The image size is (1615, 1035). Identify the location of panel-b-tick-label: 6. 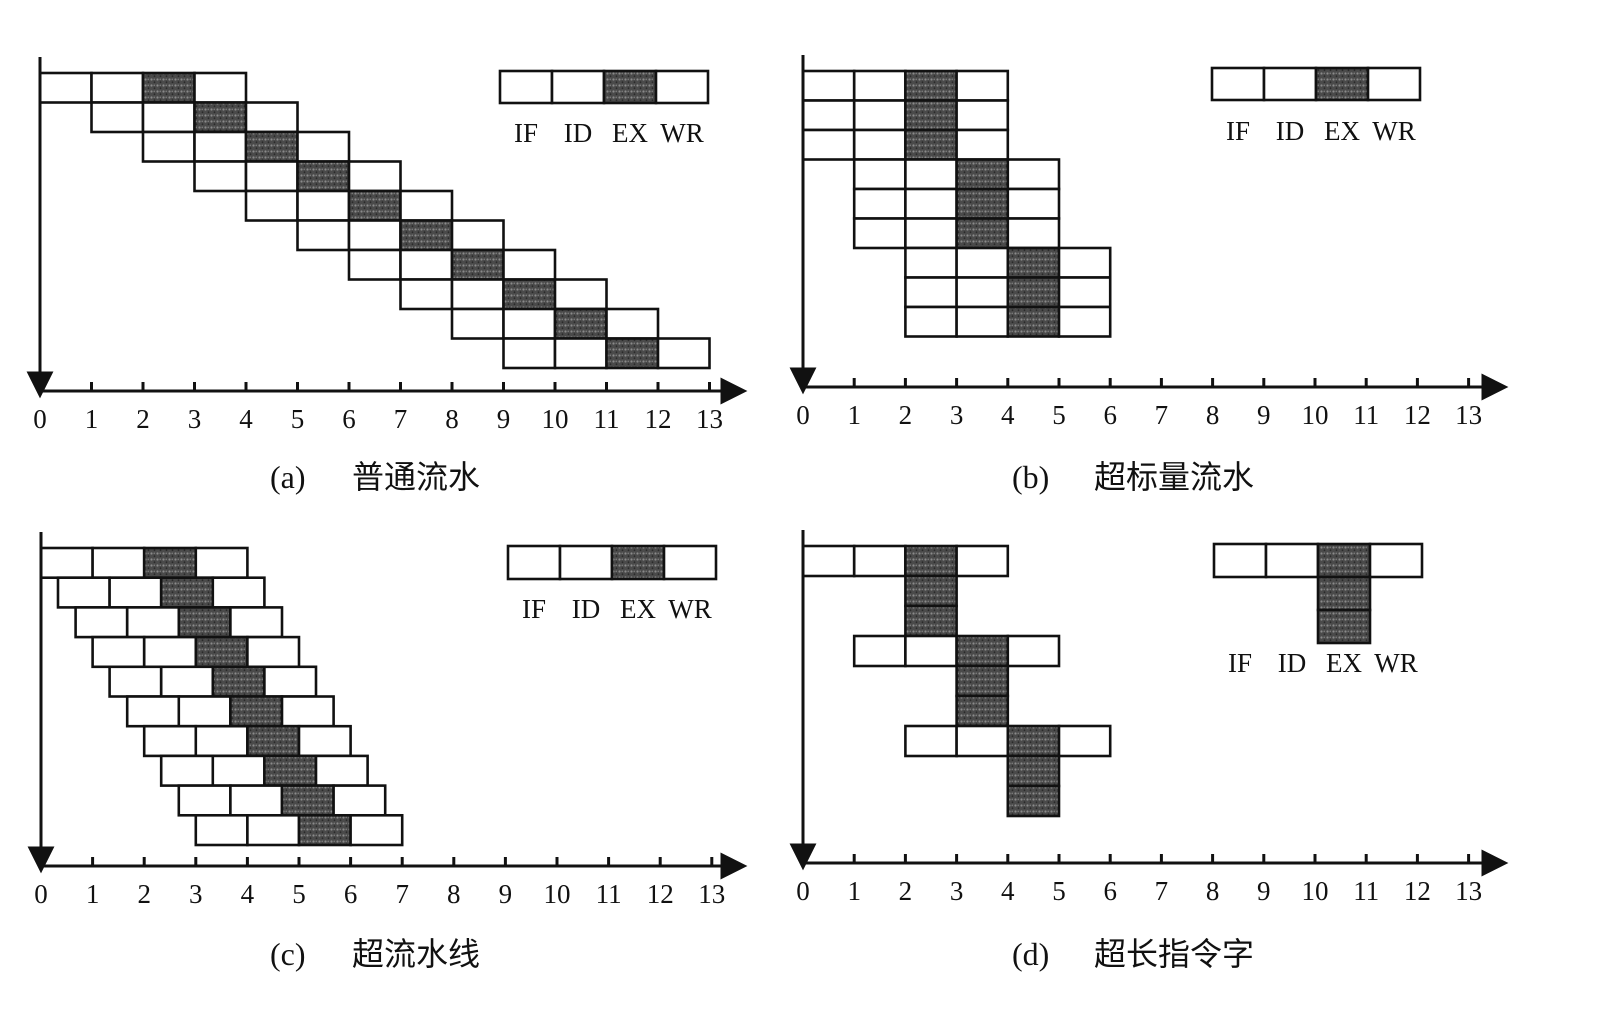
(1110, 415).